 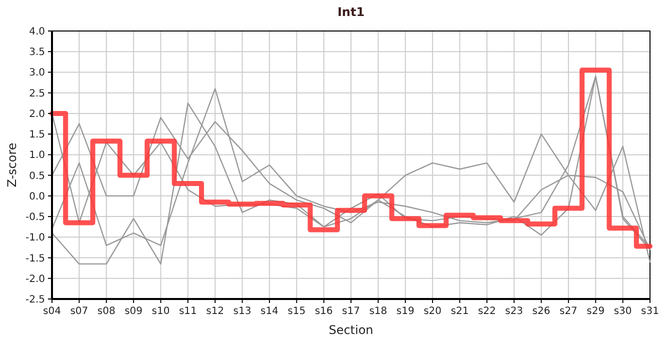 I want to click on x-tick-label: s04, so click(x=52, y=311).